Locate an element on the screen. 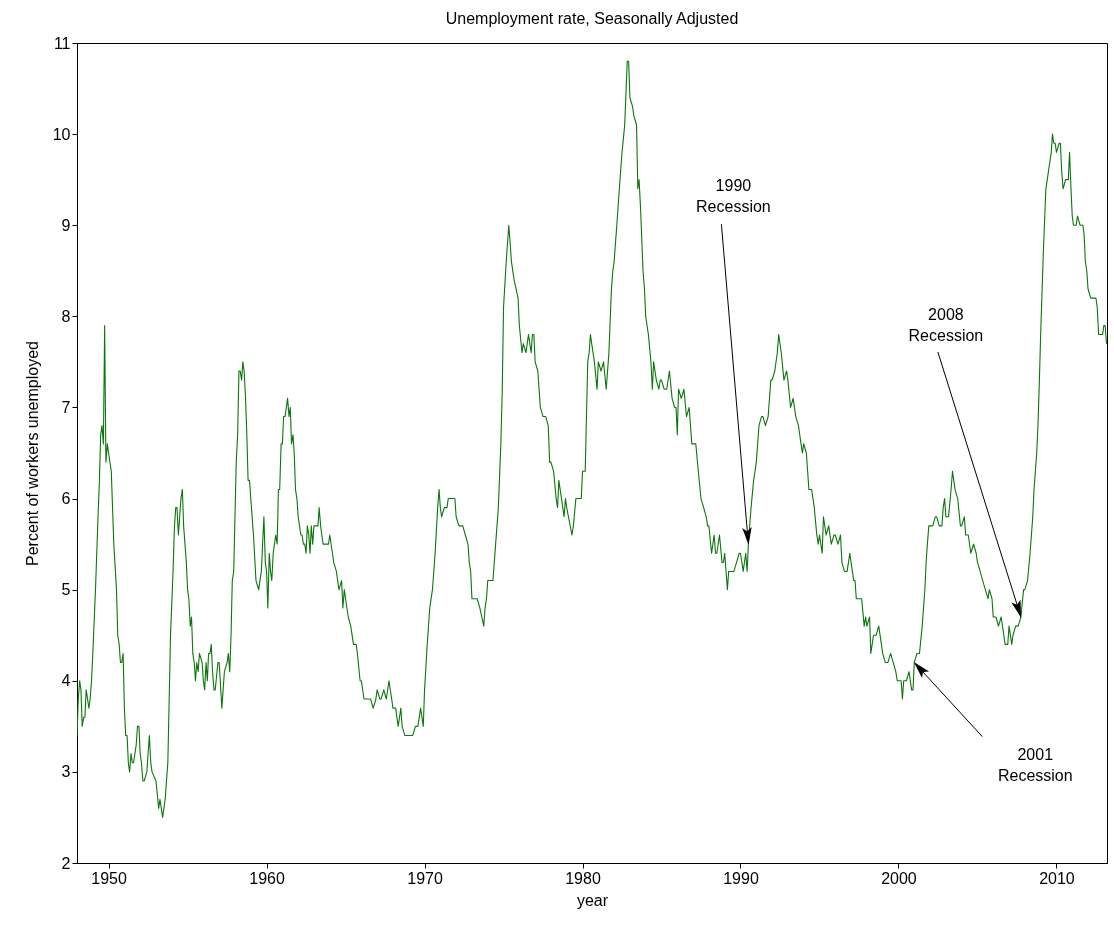  annotation: 2001 Recession is located at coordinates (1035, 764).